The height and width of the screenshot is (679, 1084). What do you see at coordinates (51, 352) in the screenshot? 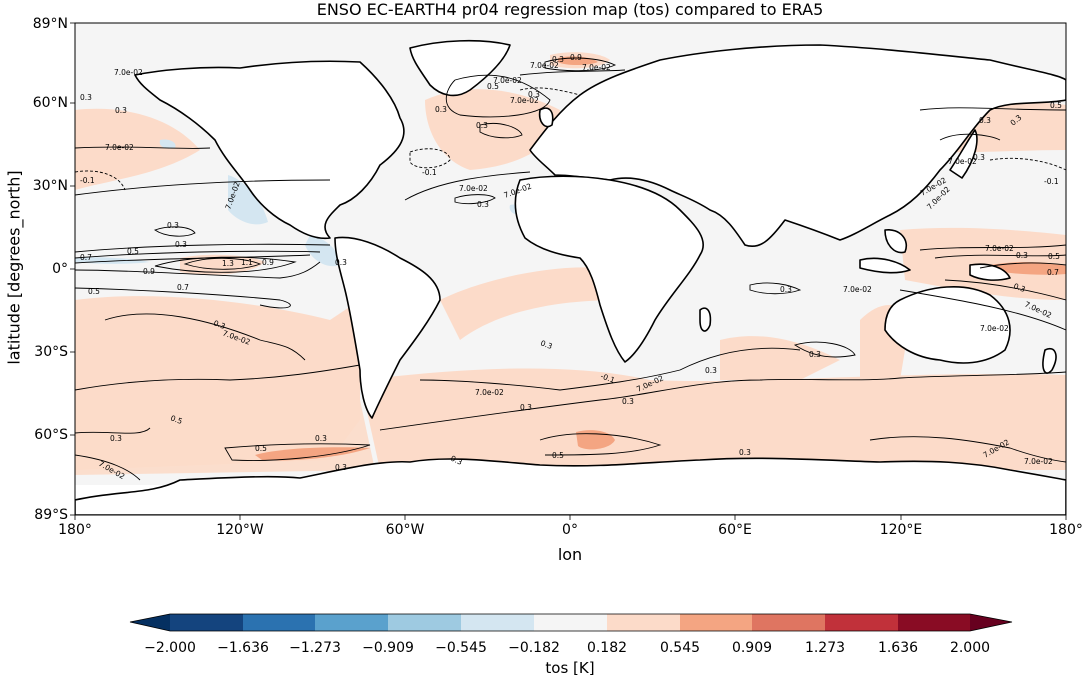
I see `y-tick-30s: 30°S` at bounding box center [51, 352].